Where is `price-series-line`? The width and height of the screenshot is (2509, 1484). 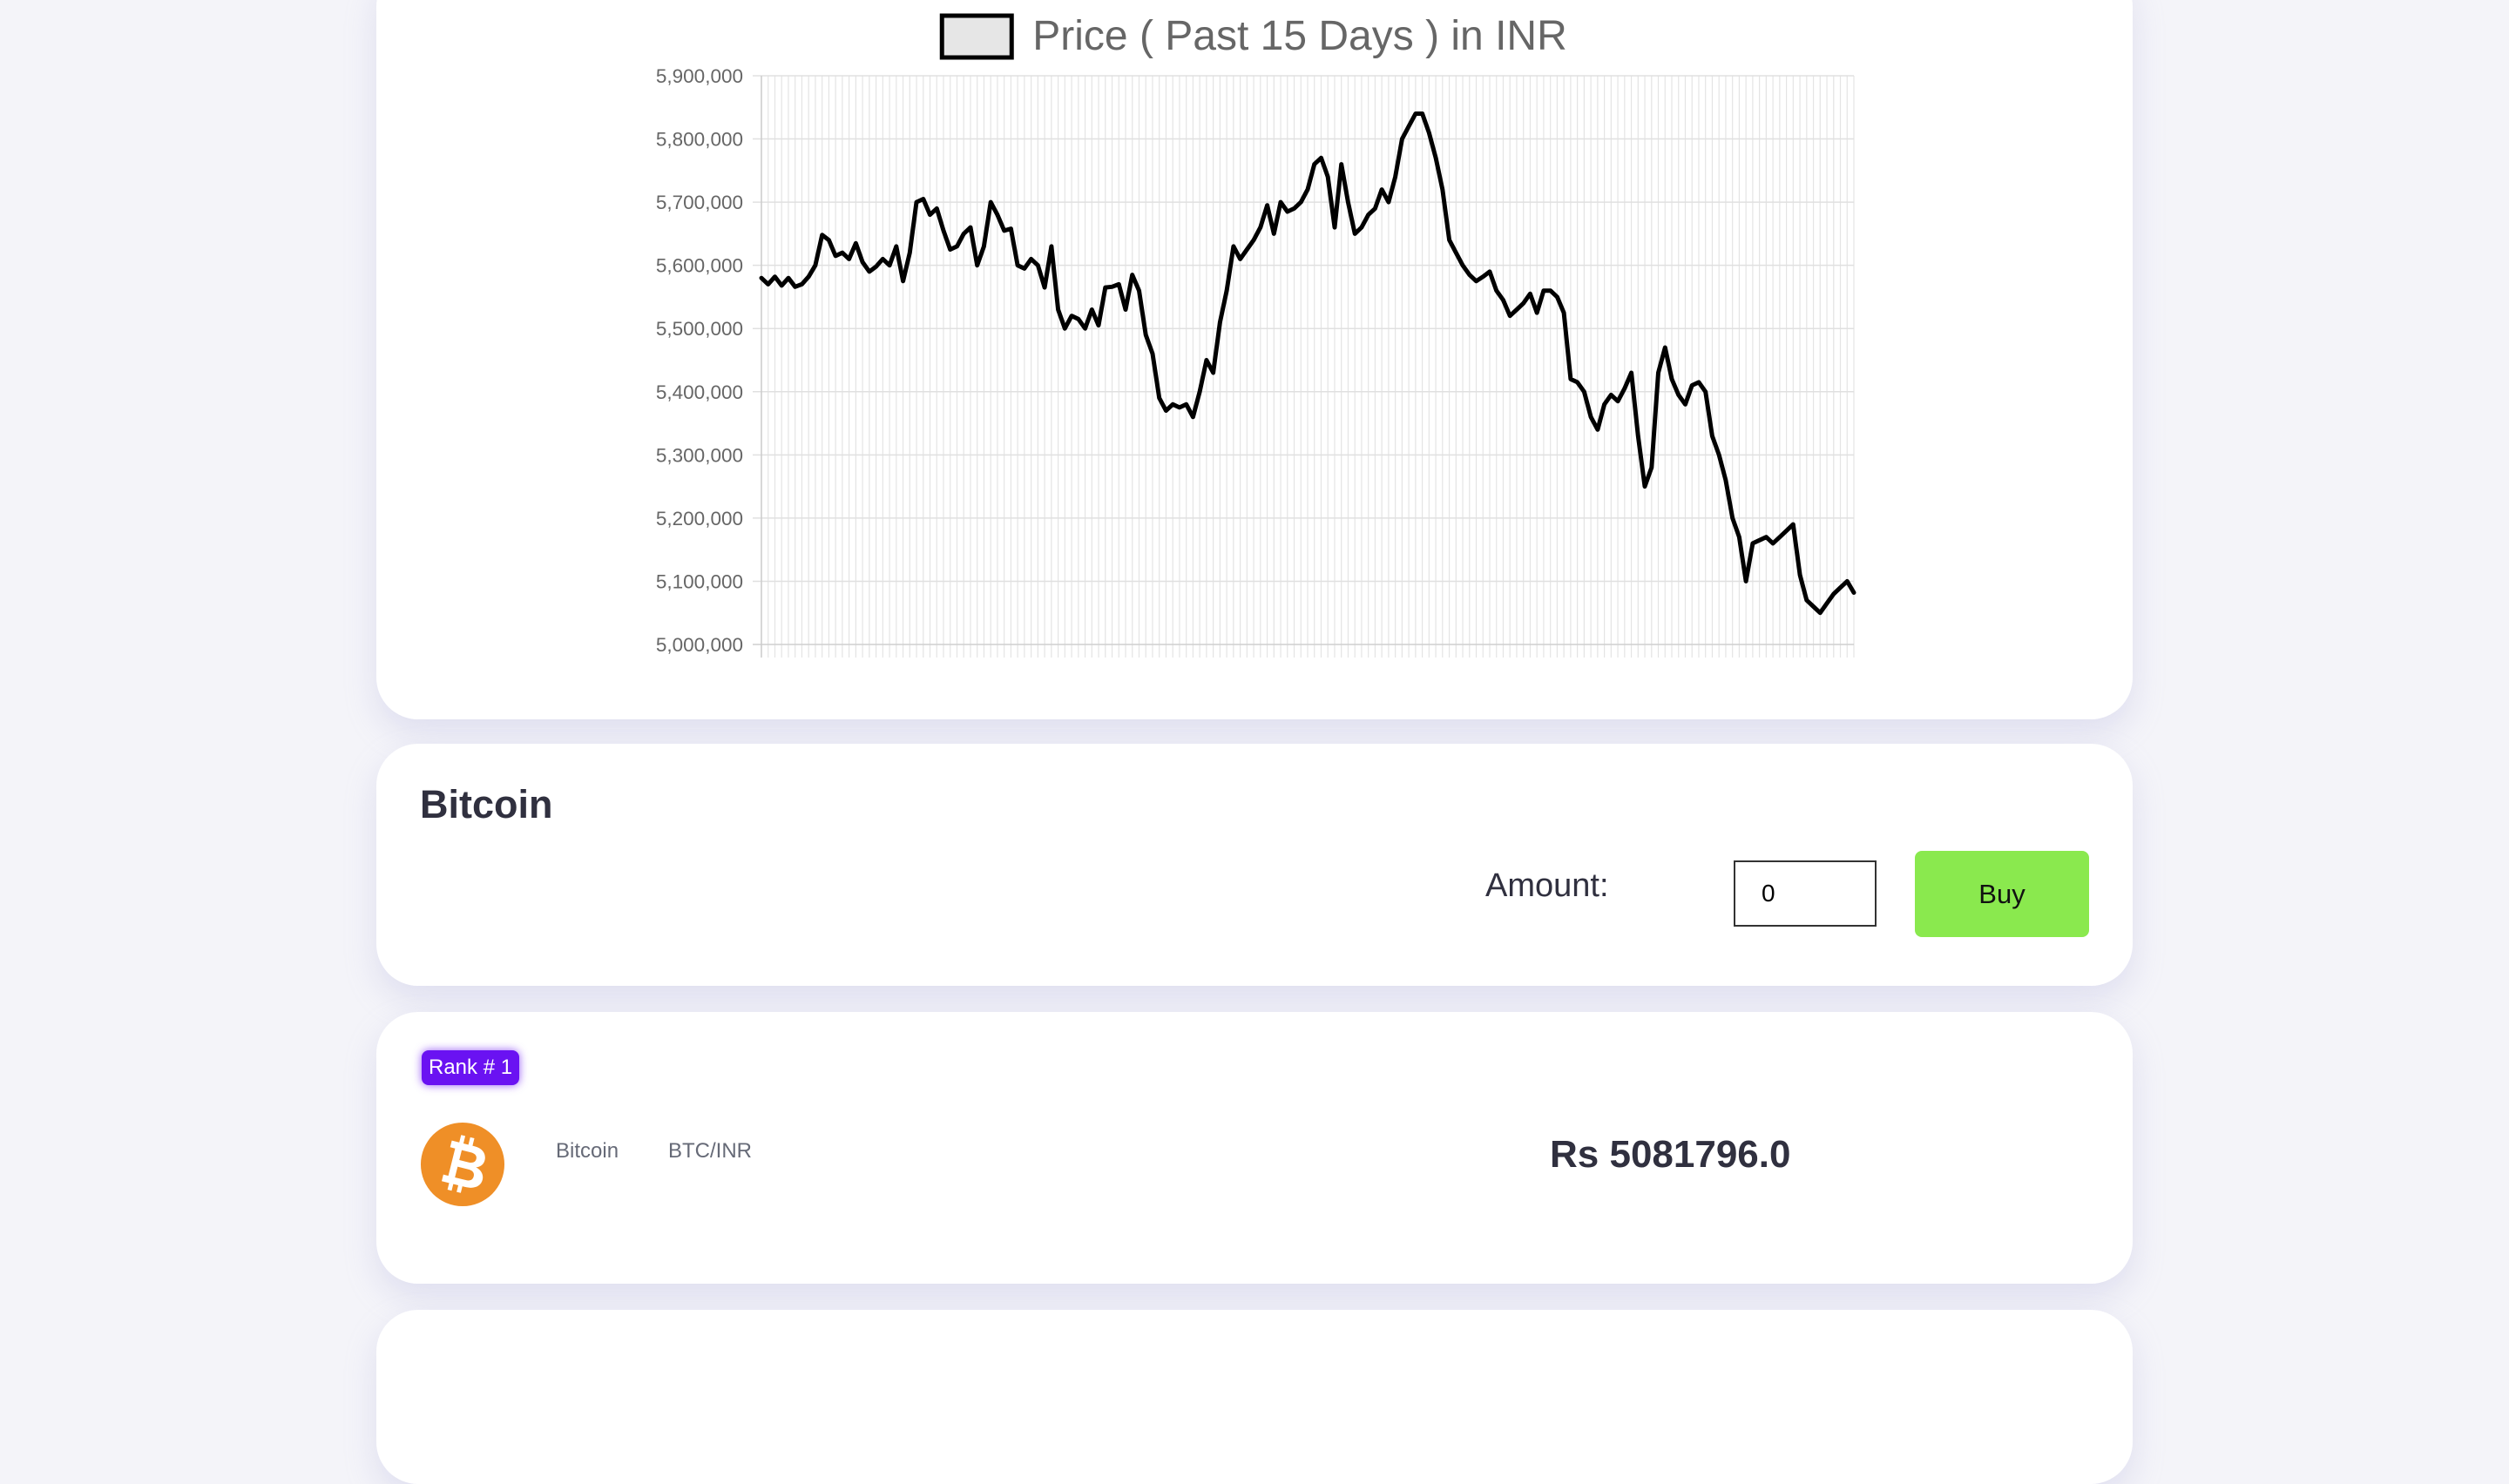 price-series-line is located at coordinates (1307, 363).